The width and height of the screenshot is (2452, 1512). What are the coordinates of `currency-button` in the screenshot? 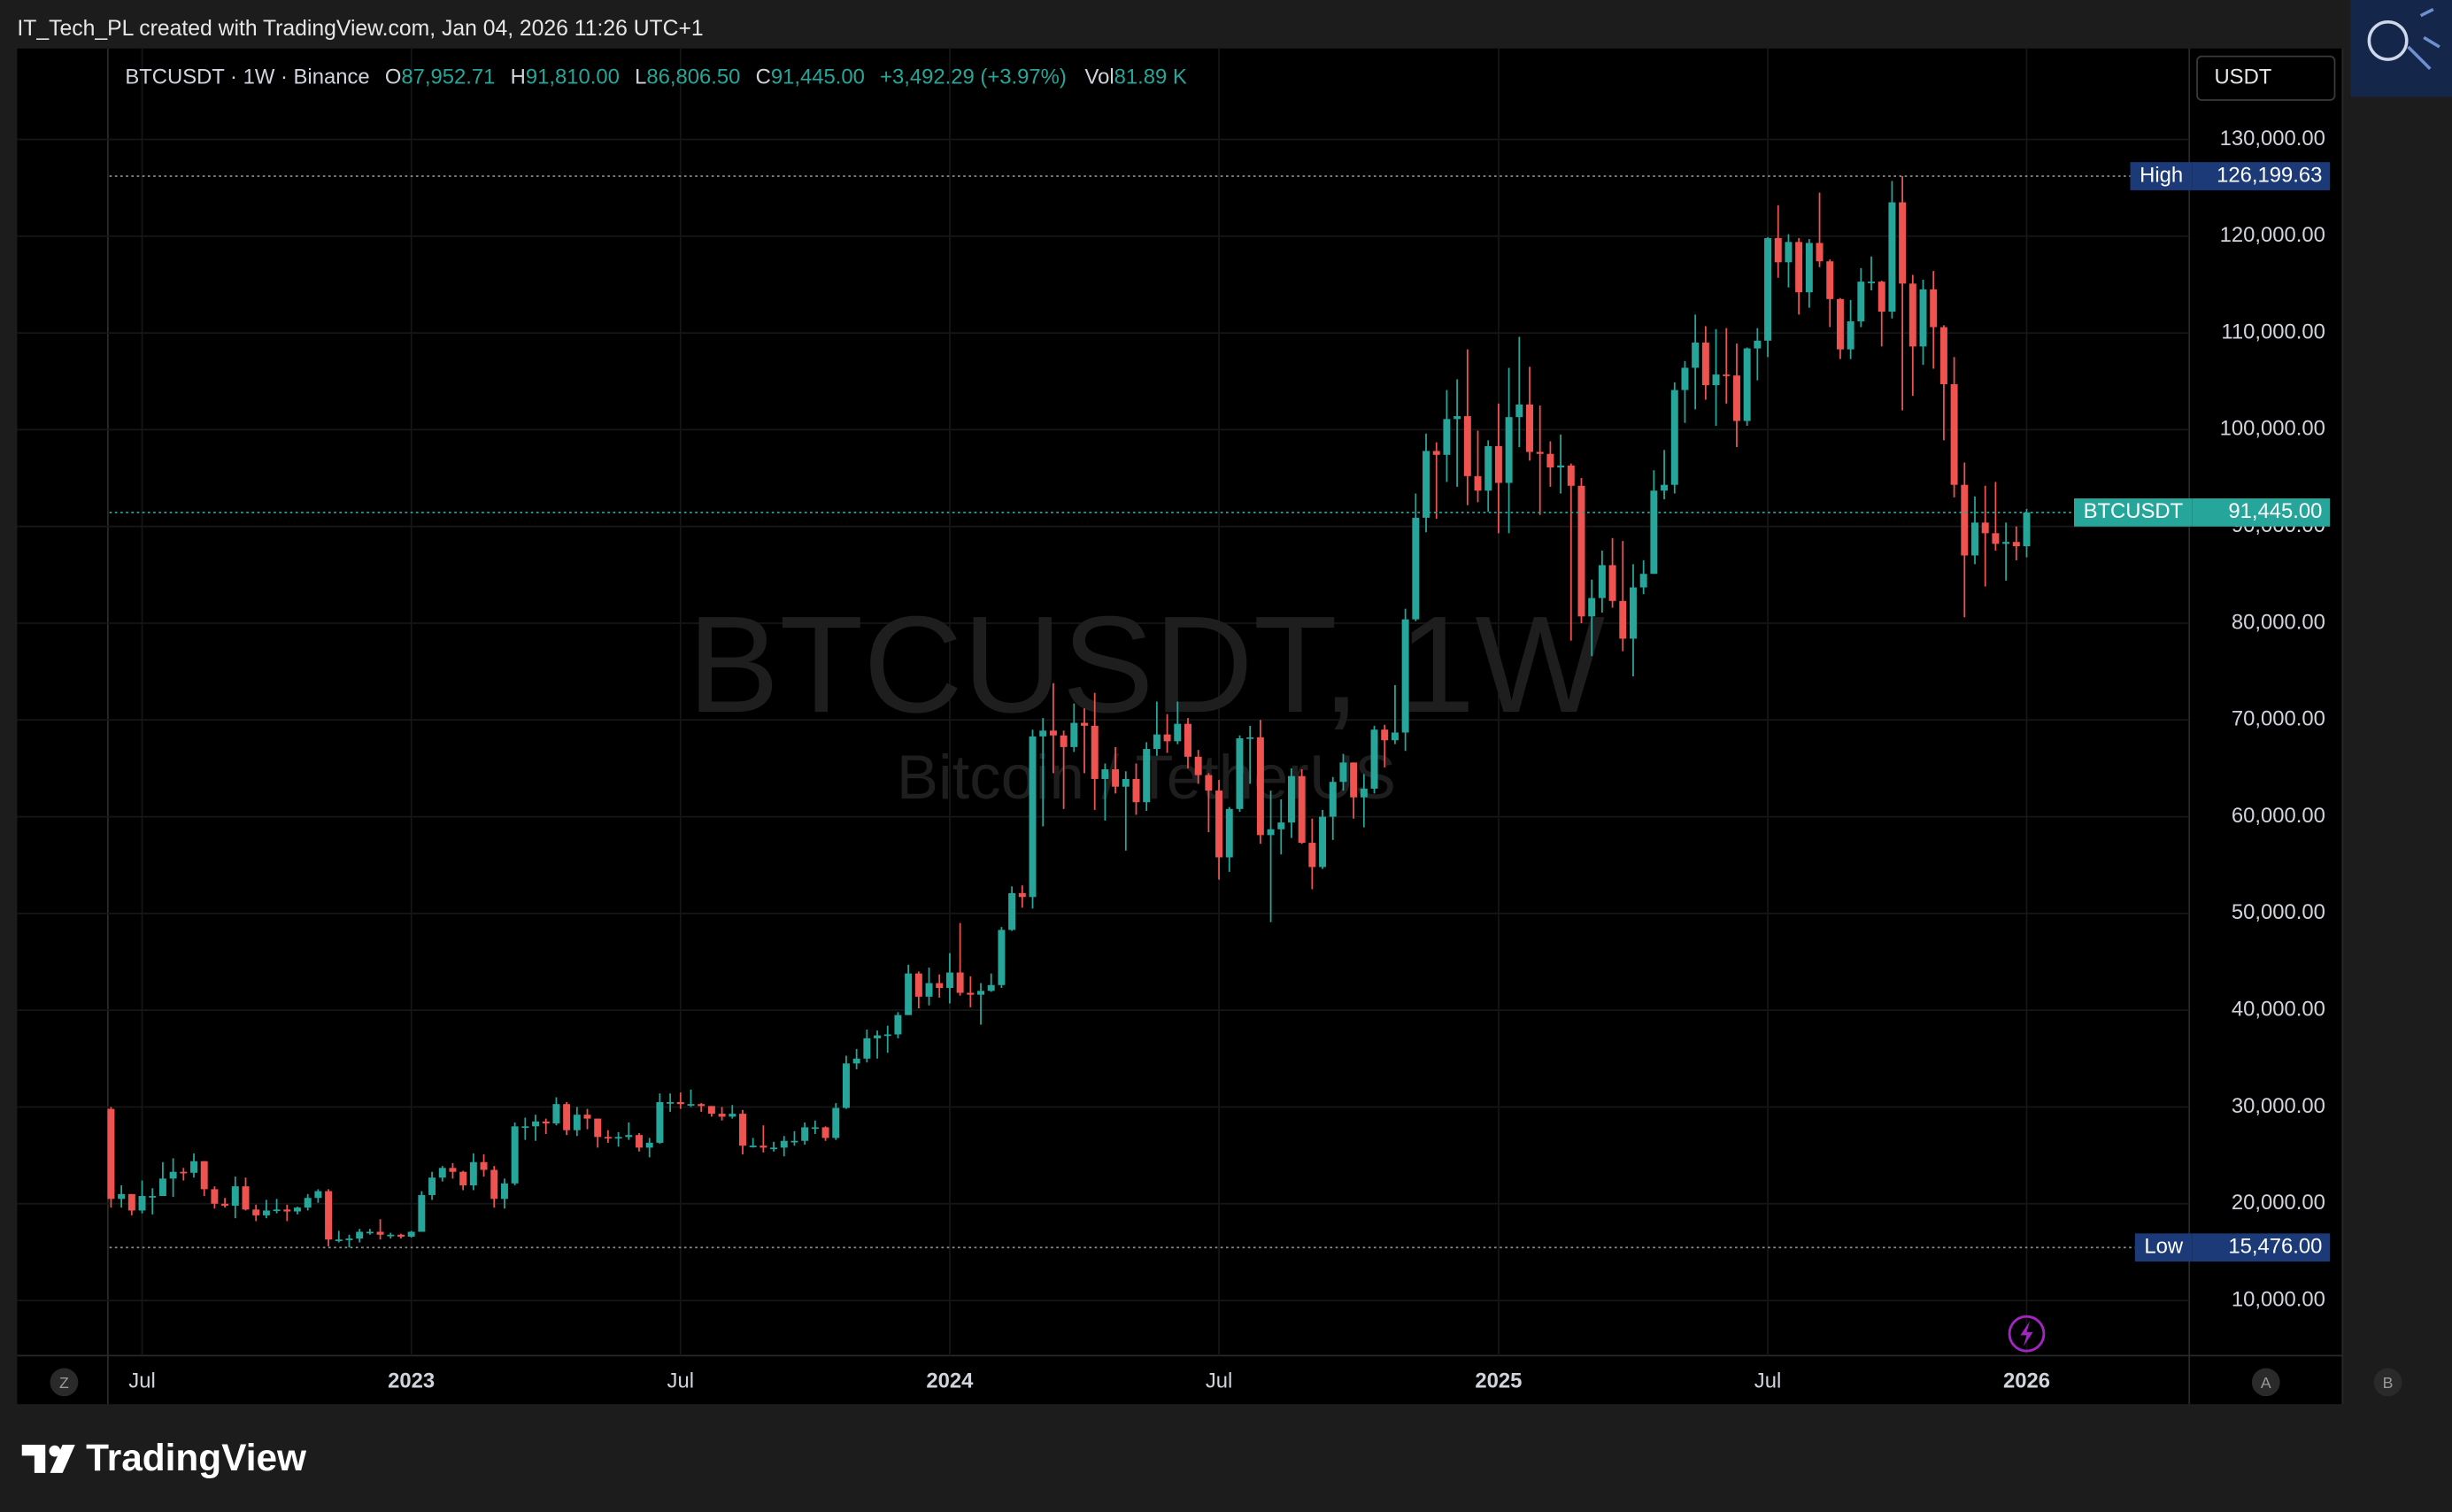 It's located at (2266, 78).